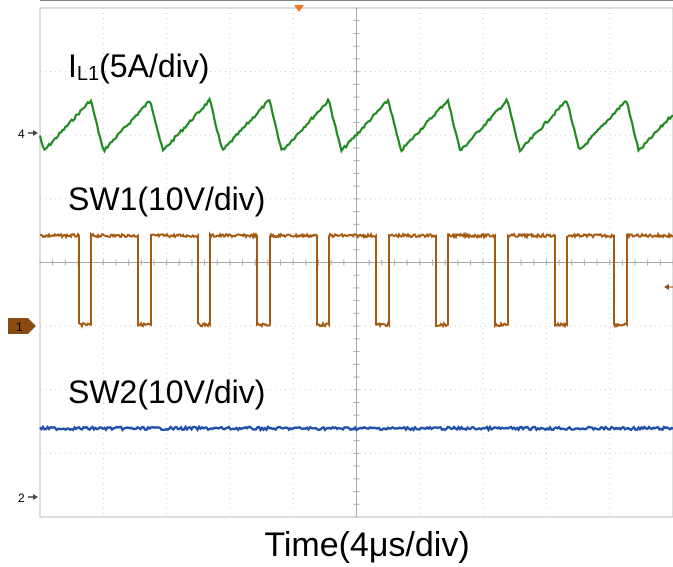 The height and width of the screenshot is (567, 673). I want to click on series-label-sw2: SW2(10V/div), so click(166, 392).